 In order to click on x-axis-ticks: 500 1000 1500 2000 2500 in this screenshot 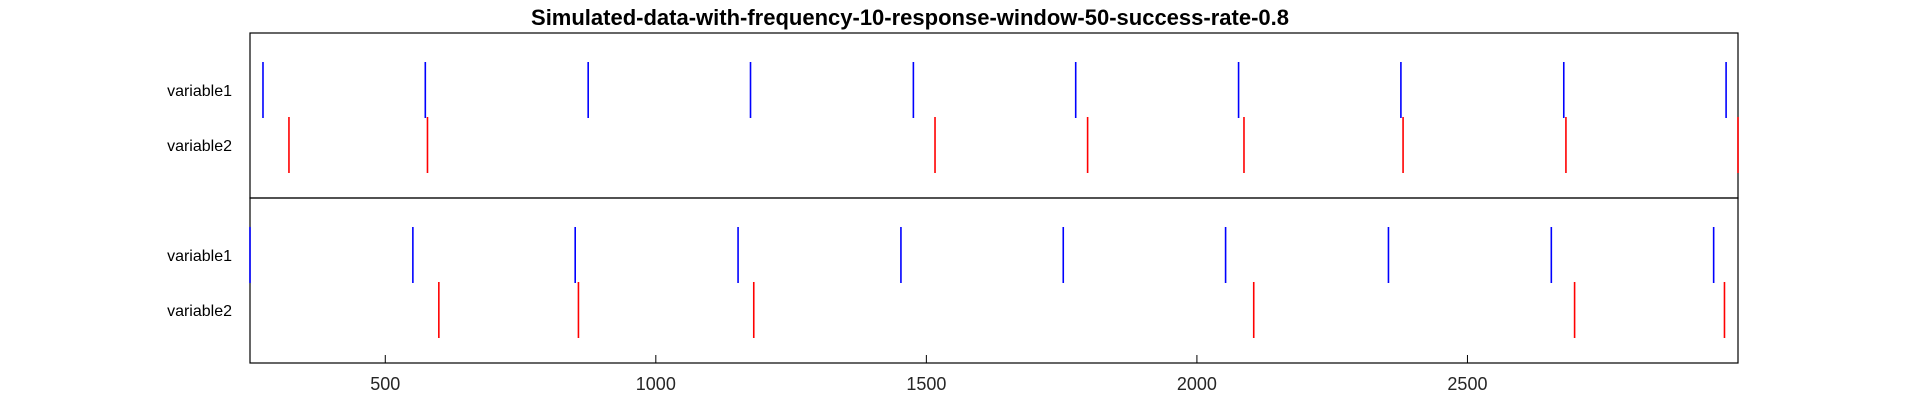, I will do `click(928, 374)`.